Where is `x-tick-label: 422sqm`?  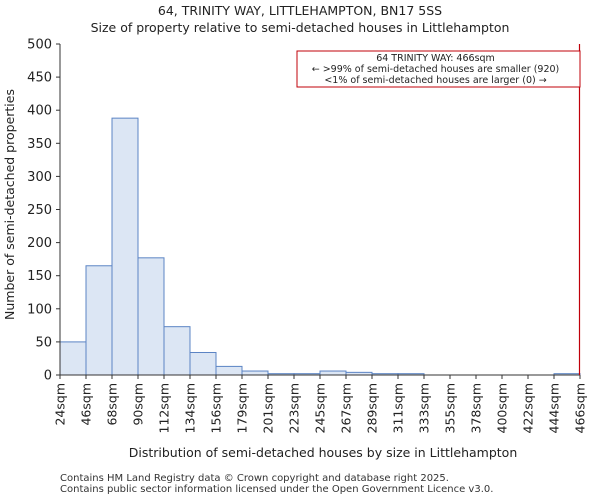 x-tick-label: 422sqm is located at coordinates (528, 408).